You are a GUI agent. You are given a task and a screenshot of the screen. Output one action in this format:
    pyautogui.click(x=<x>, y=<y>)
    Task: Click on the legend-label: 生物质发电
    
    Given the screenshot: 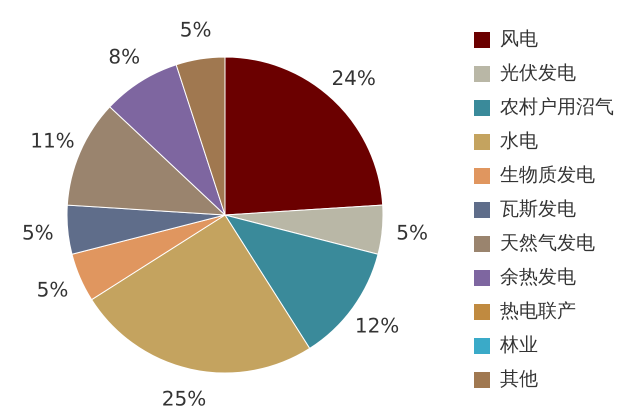 What is the action you would take?
    pyautogui.click(x=547, y=175)
    